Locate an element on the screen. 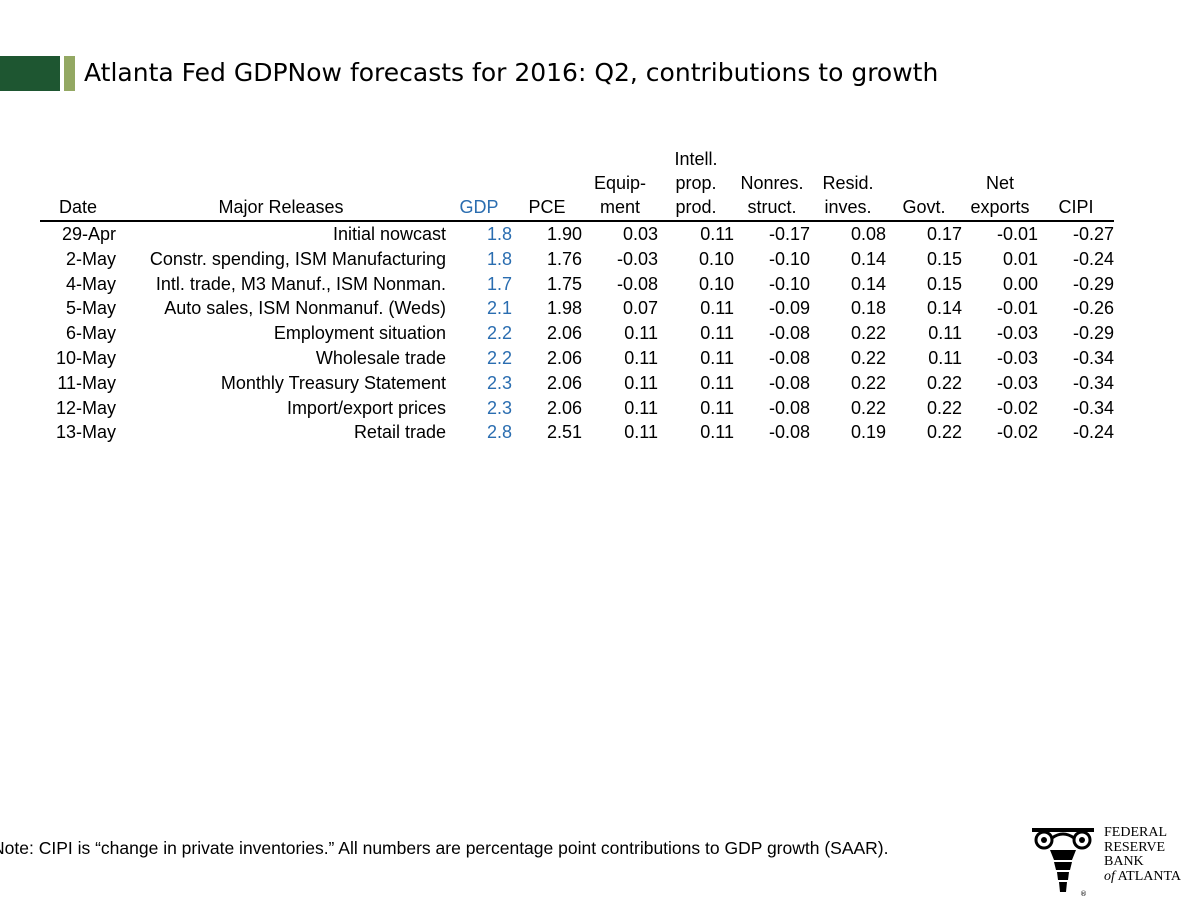 This screenshot has width=1196, height=903. logo-line-bank: BANK is located at coordinates (1124, 861).